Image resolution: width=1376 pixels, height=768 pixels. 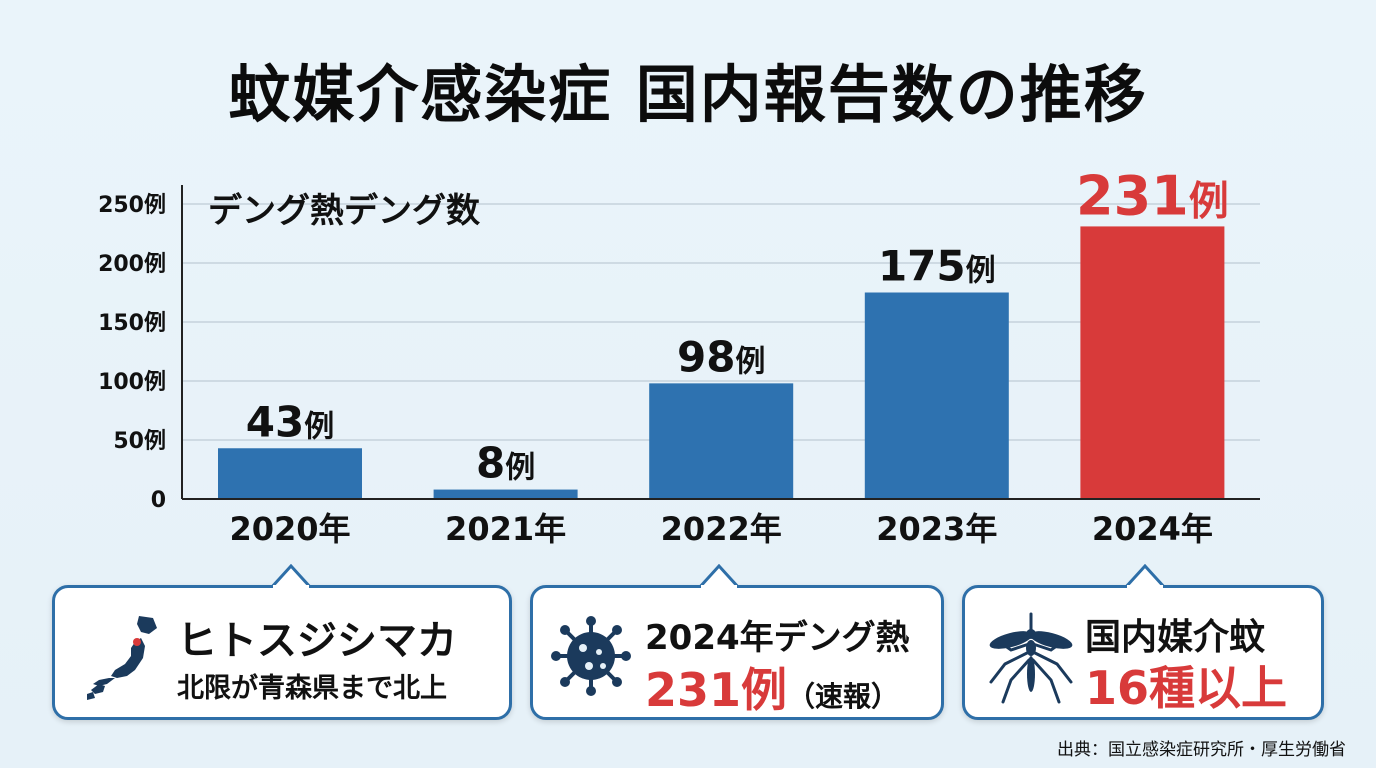 I want to click on y-tick-label: 0, so click(x=158, y=500).